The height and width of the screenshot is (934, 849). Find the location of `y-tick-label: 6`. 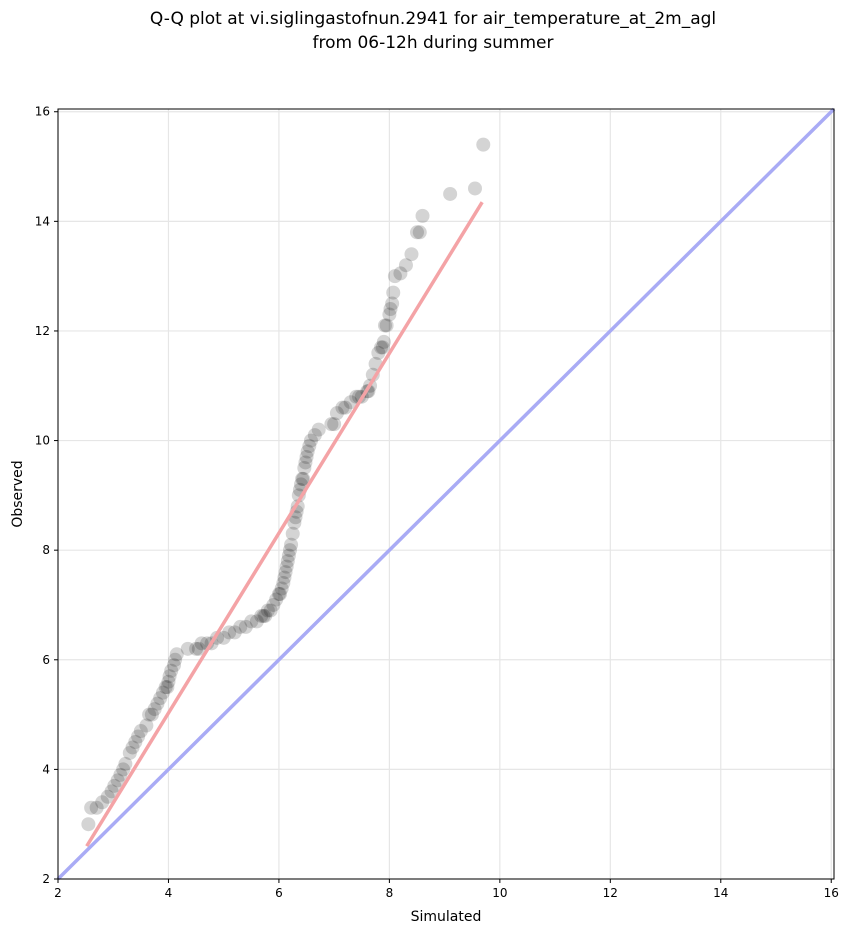

y-tick-label: 6 is located at coordinates (46, 660).